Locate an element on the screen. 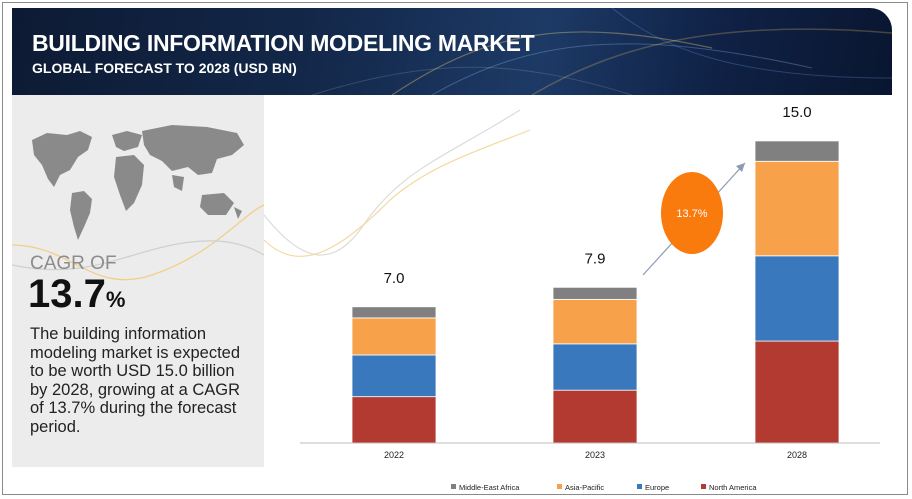 Image resolution: width=912 pixels, height=499 pixels. bar-segment-europe-2022 is located at coordinates (394, 376).